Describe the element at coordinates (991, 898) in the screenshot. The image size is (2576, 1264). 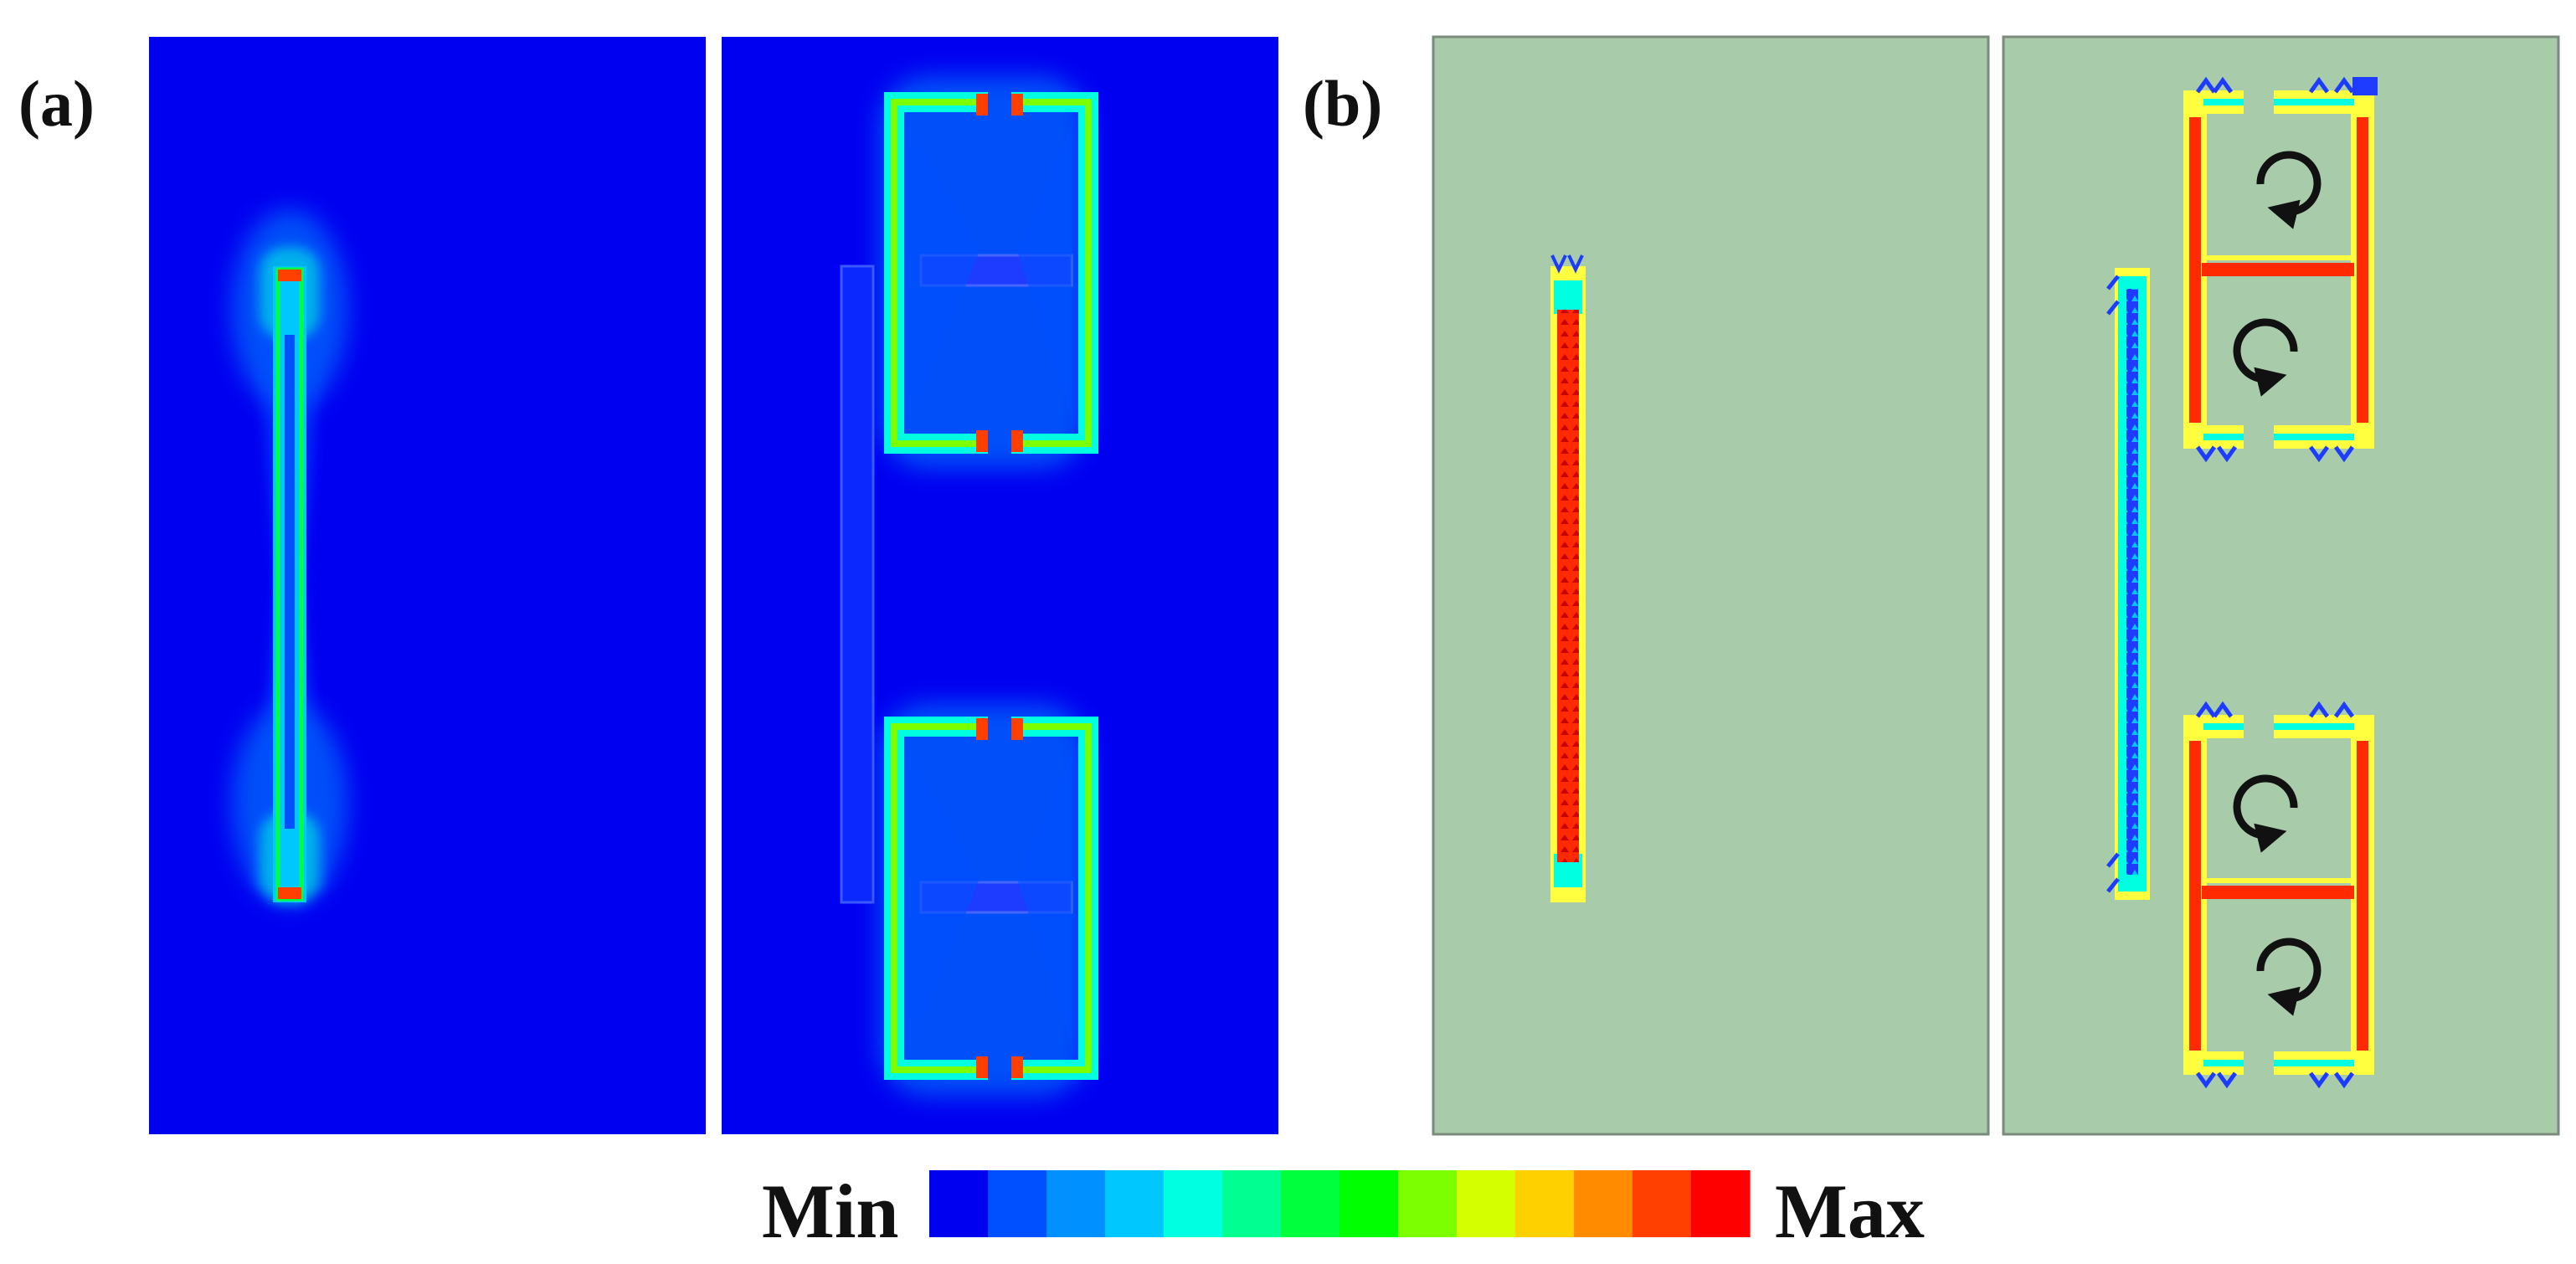
I see `resonator-lower-field` at that location.